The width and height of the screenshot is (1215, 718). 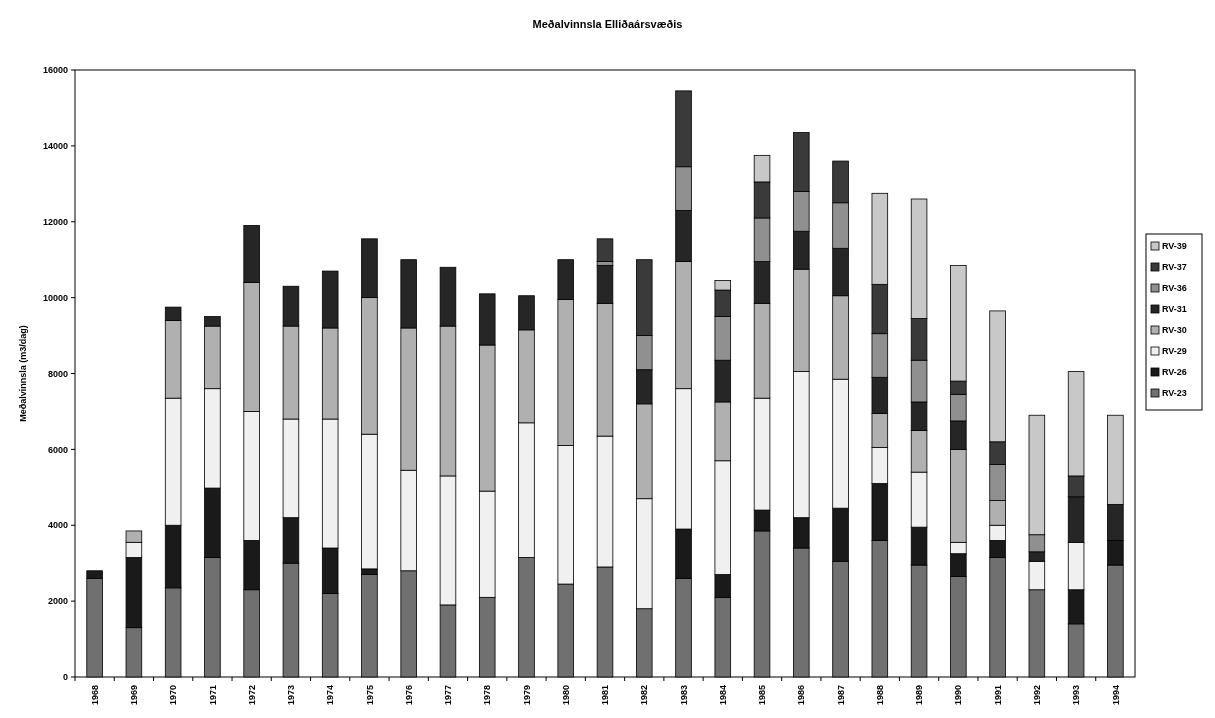 I want to click on x-tick-label: 1968, so click(x=94, y=695).